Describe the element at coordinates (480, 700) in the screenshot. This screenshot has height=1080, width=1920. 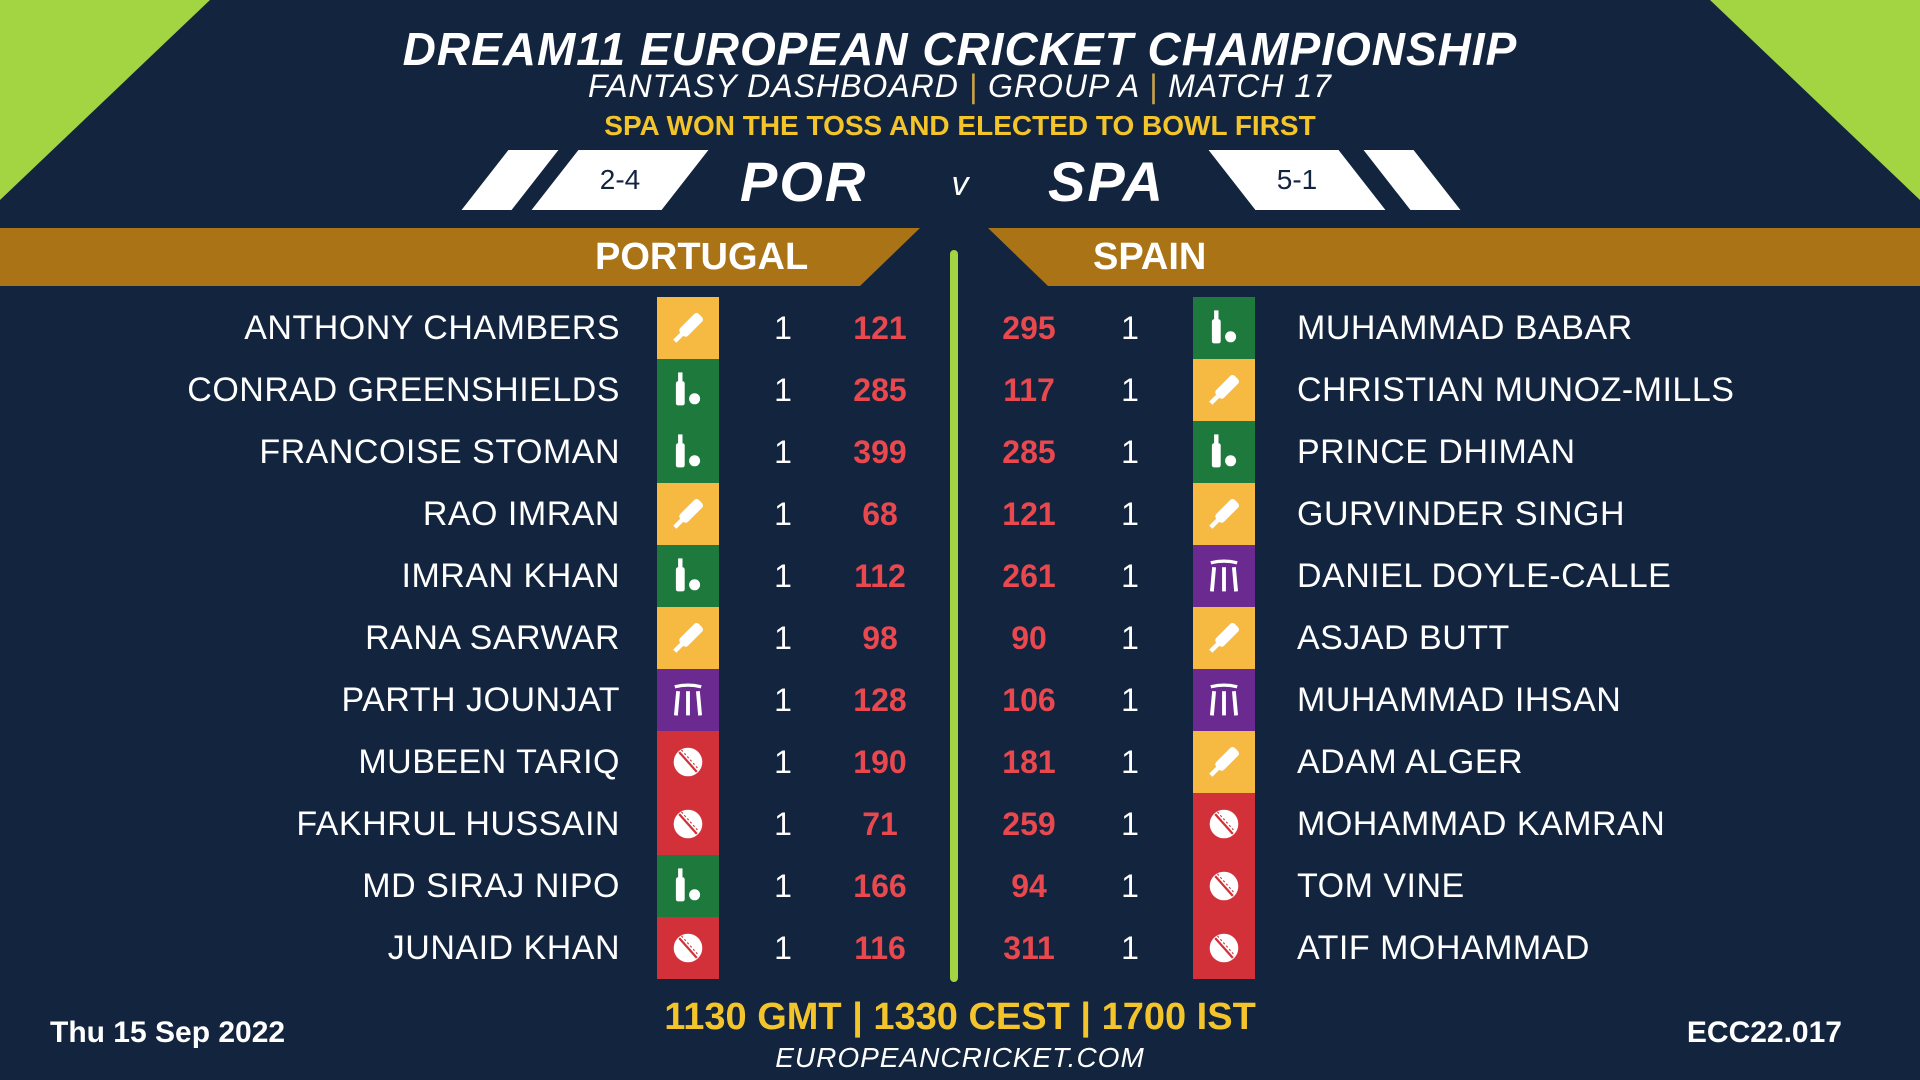
I see `player-name: PARTH JOUNJAT` at that location.